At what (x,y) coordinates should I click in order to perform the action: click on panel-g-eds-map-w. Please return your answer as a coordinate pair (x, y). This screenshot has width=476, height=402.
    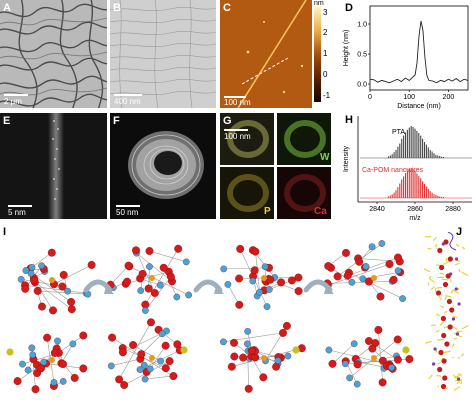
    Looking at the image, I should click on (304, 139).